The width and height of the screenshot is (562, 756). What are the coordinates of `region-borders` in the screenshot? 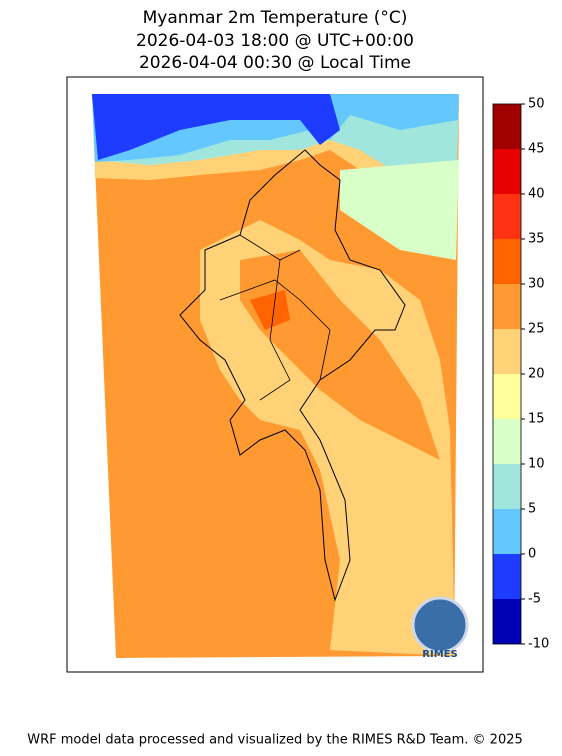 It's located at (275, 317).